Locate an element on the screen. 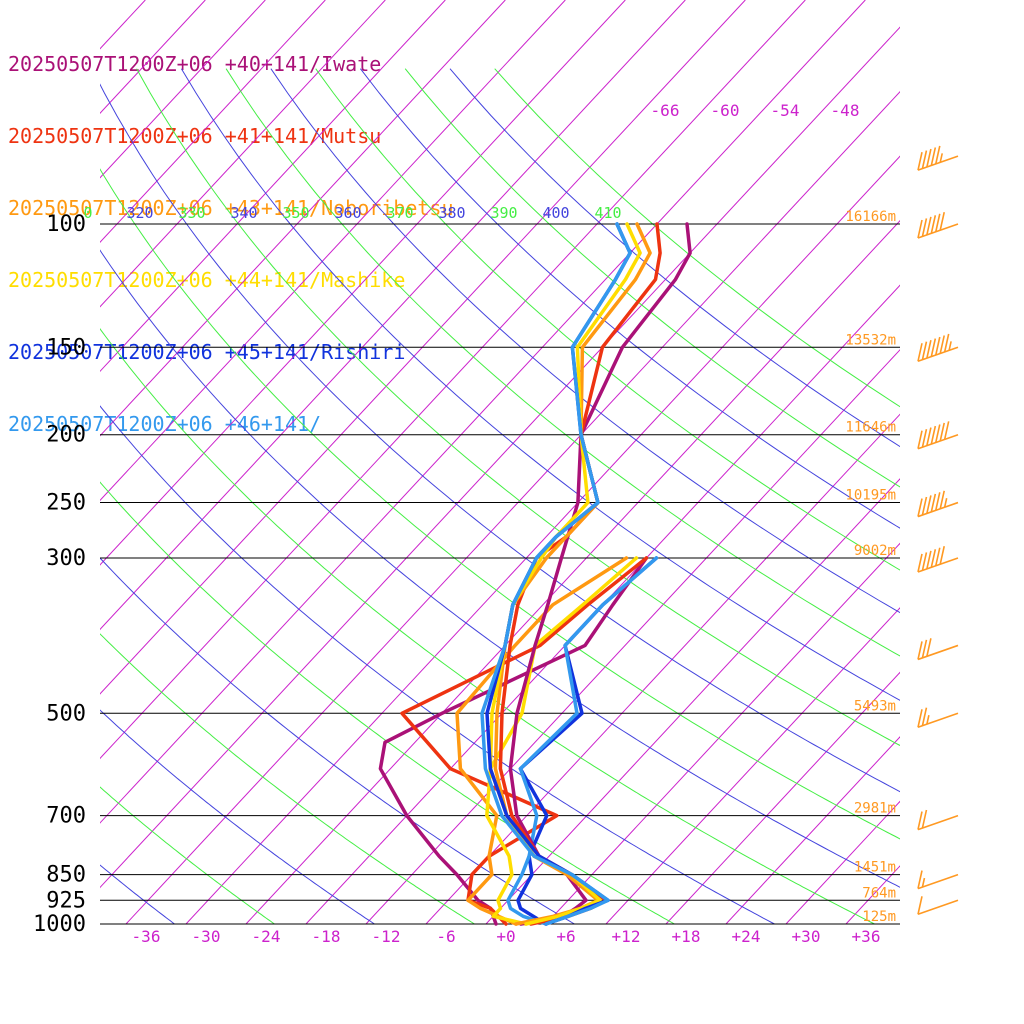 The image size is (1024, 1024). pressure-label: 200 is located at coordinates (66, 435).